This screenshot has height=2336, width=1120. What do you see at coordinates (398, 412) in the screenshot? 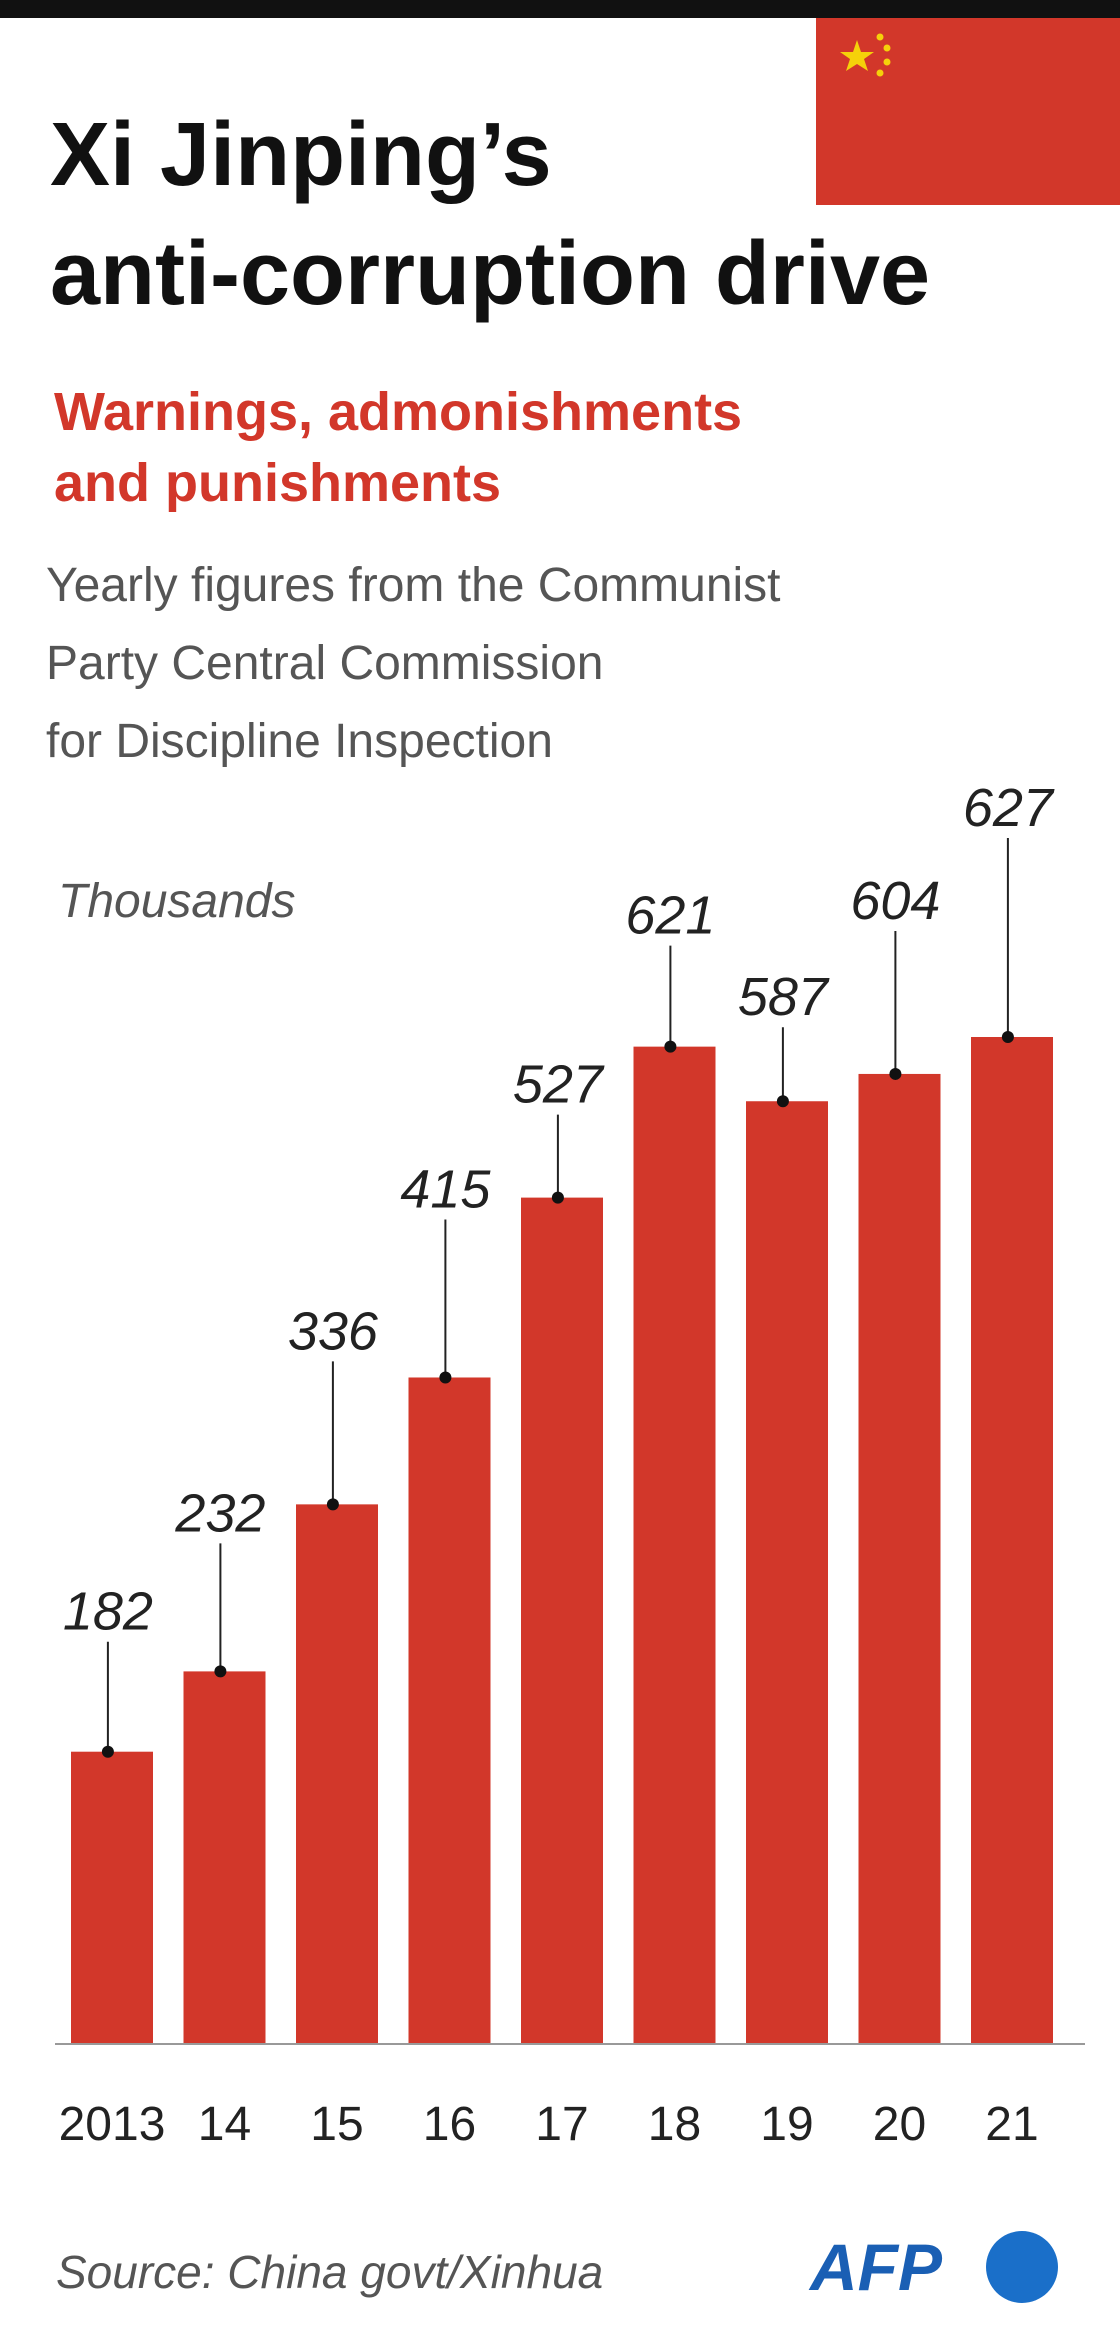
I see `subtitle-line: Warnings, admonishments` at bounding box center [398, 412].